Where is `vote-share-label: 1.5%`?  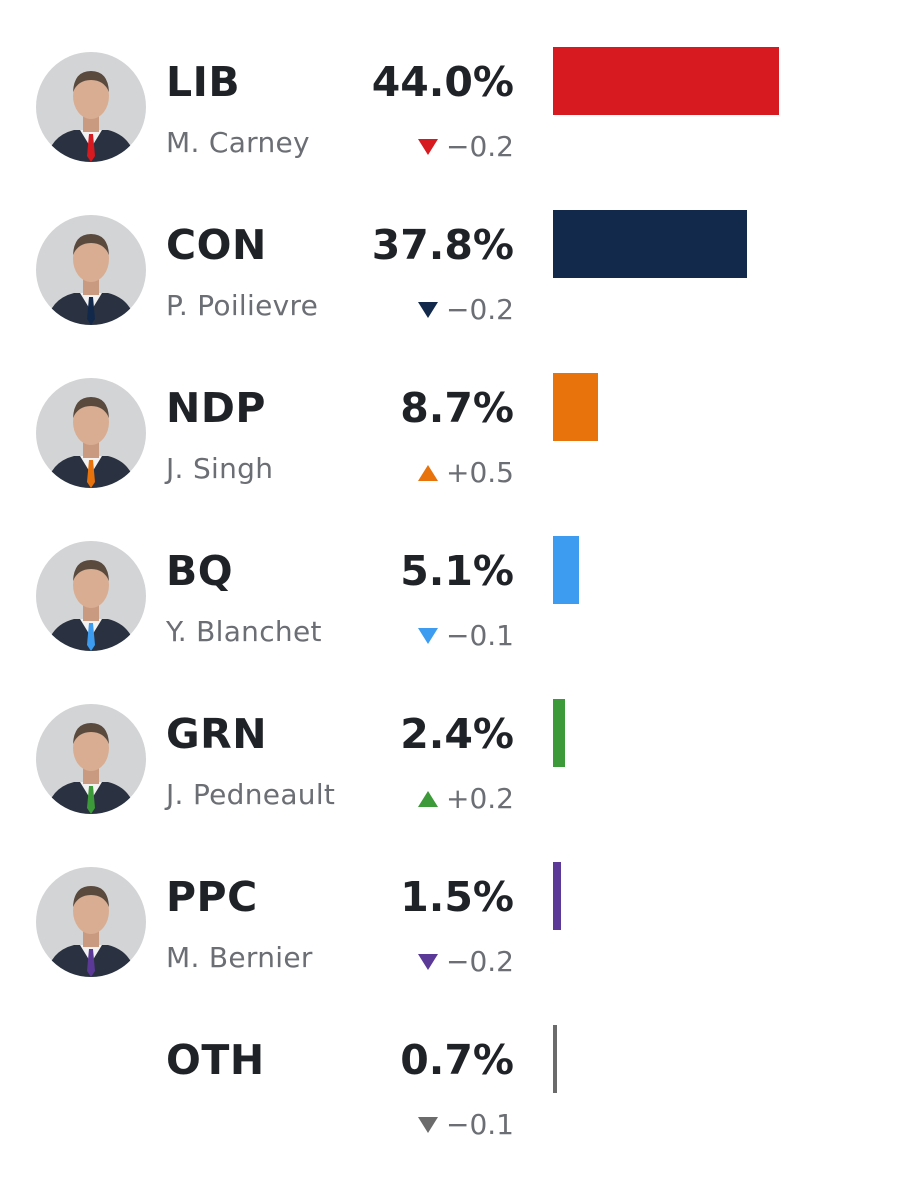 vote-share-label: 1.5% is located at coordinates (457, 897).